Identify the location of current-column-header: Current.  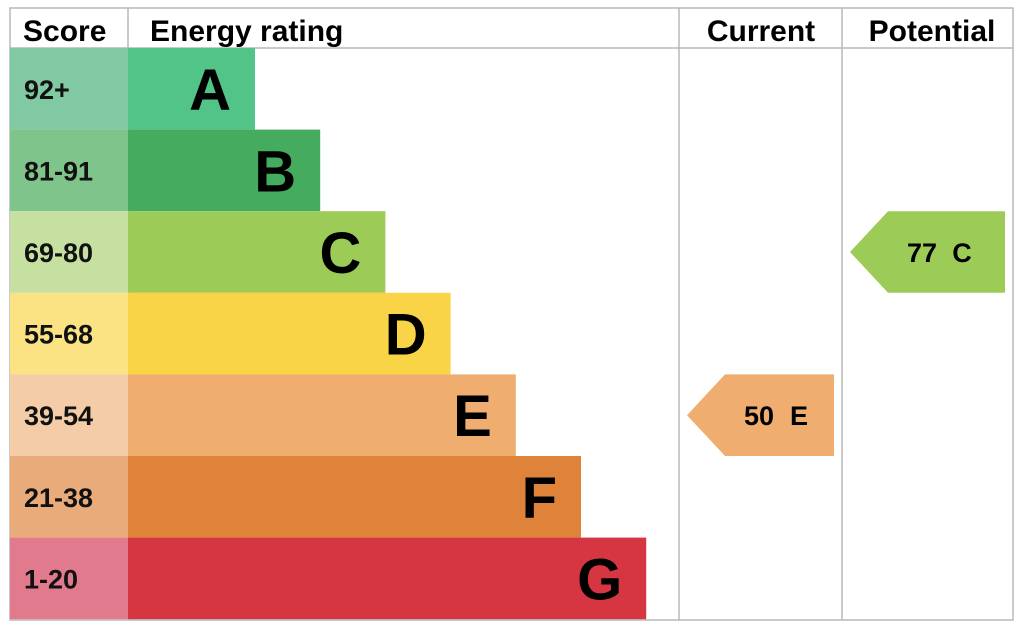
(761, 31).